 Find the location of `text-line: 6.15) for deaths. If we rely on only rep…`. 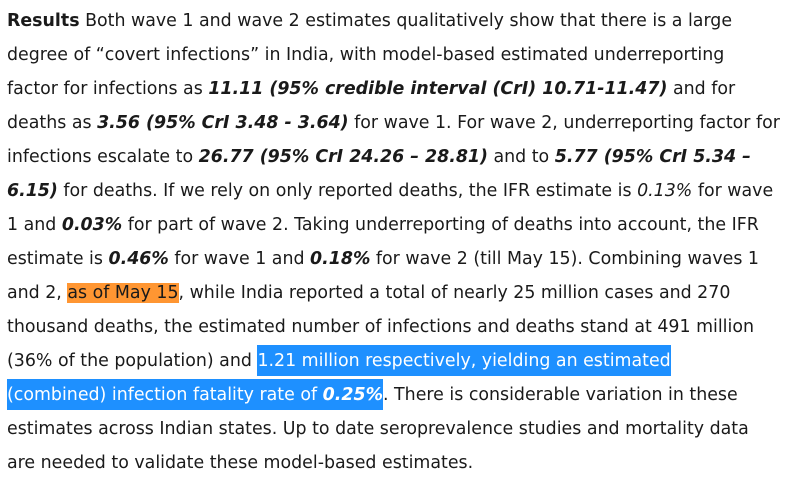

text-line: 6.15) for deaths. If we rely on only rep… is located at coordinates (400, 191).